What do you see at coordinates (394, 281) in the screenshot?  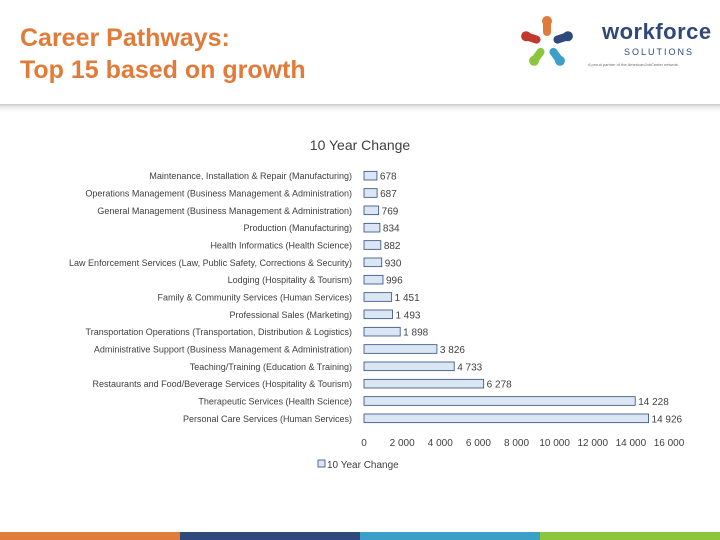 I see `data-label: 996` at bounding box center [394, 281].